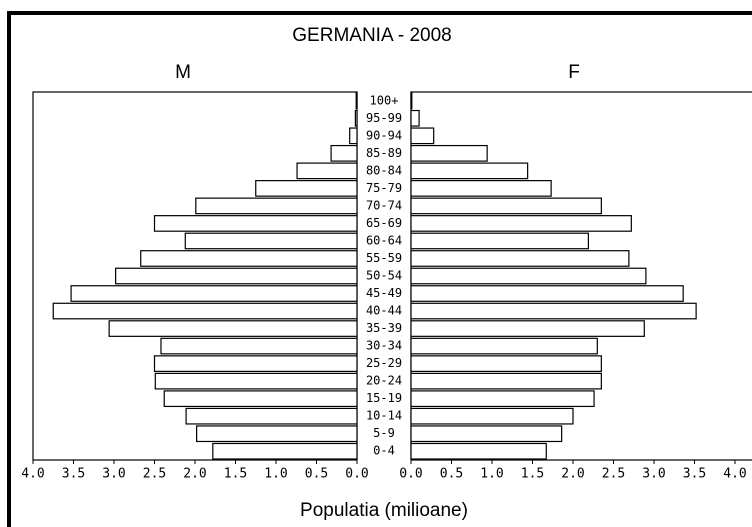  I want to click on age-label: 45-49, so click(384, 293).